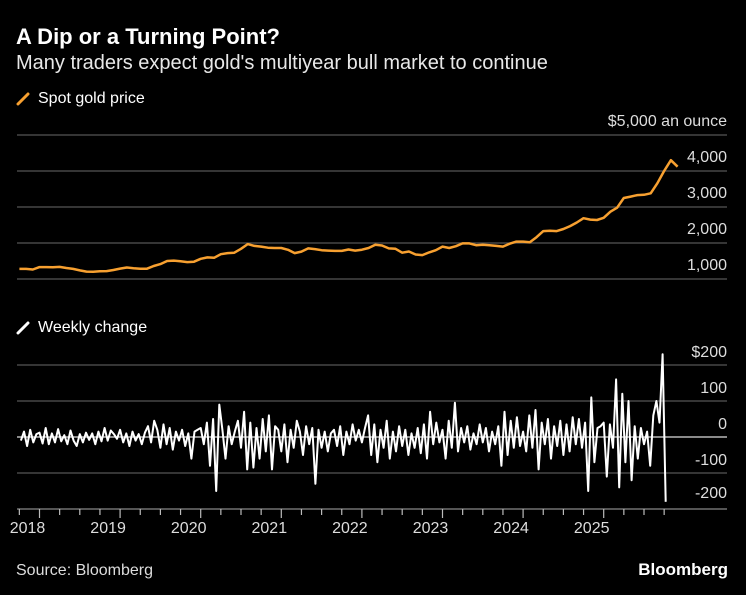 The image size is (746, 595). Describe the element at coordinates (23, 99) in the screenshot. I see `legend-line-icon-gold` at that location.